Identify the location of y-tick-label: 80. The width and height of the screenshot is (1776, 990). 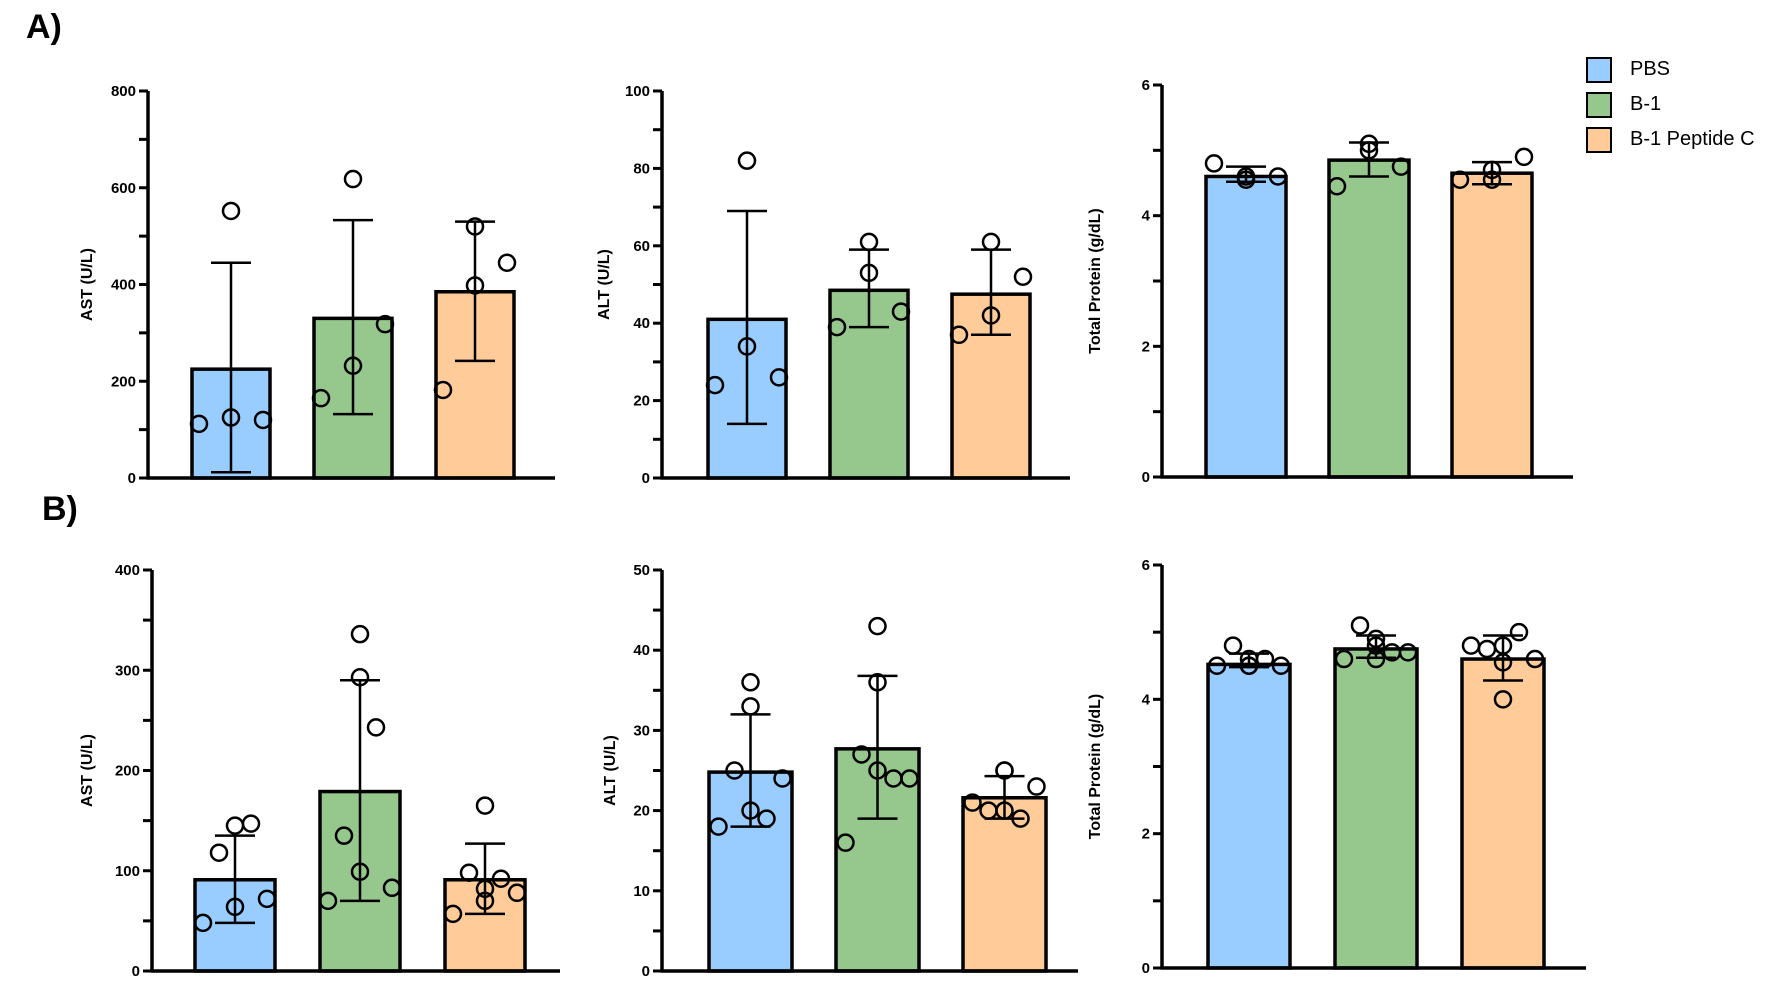
(641, 168).